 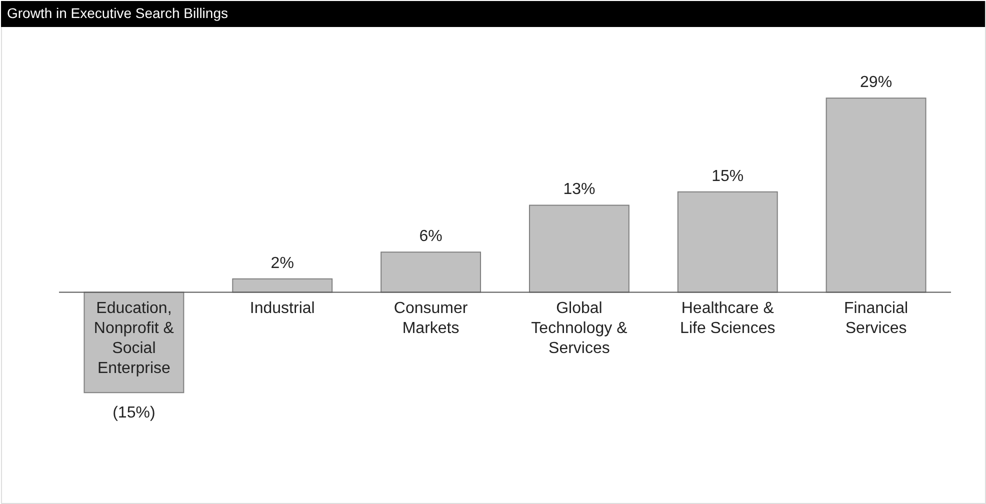 What do you see at coordinates (134, 413) in the screenshot?
I see `data-label: (15%)` at bounding box center [134, 413].